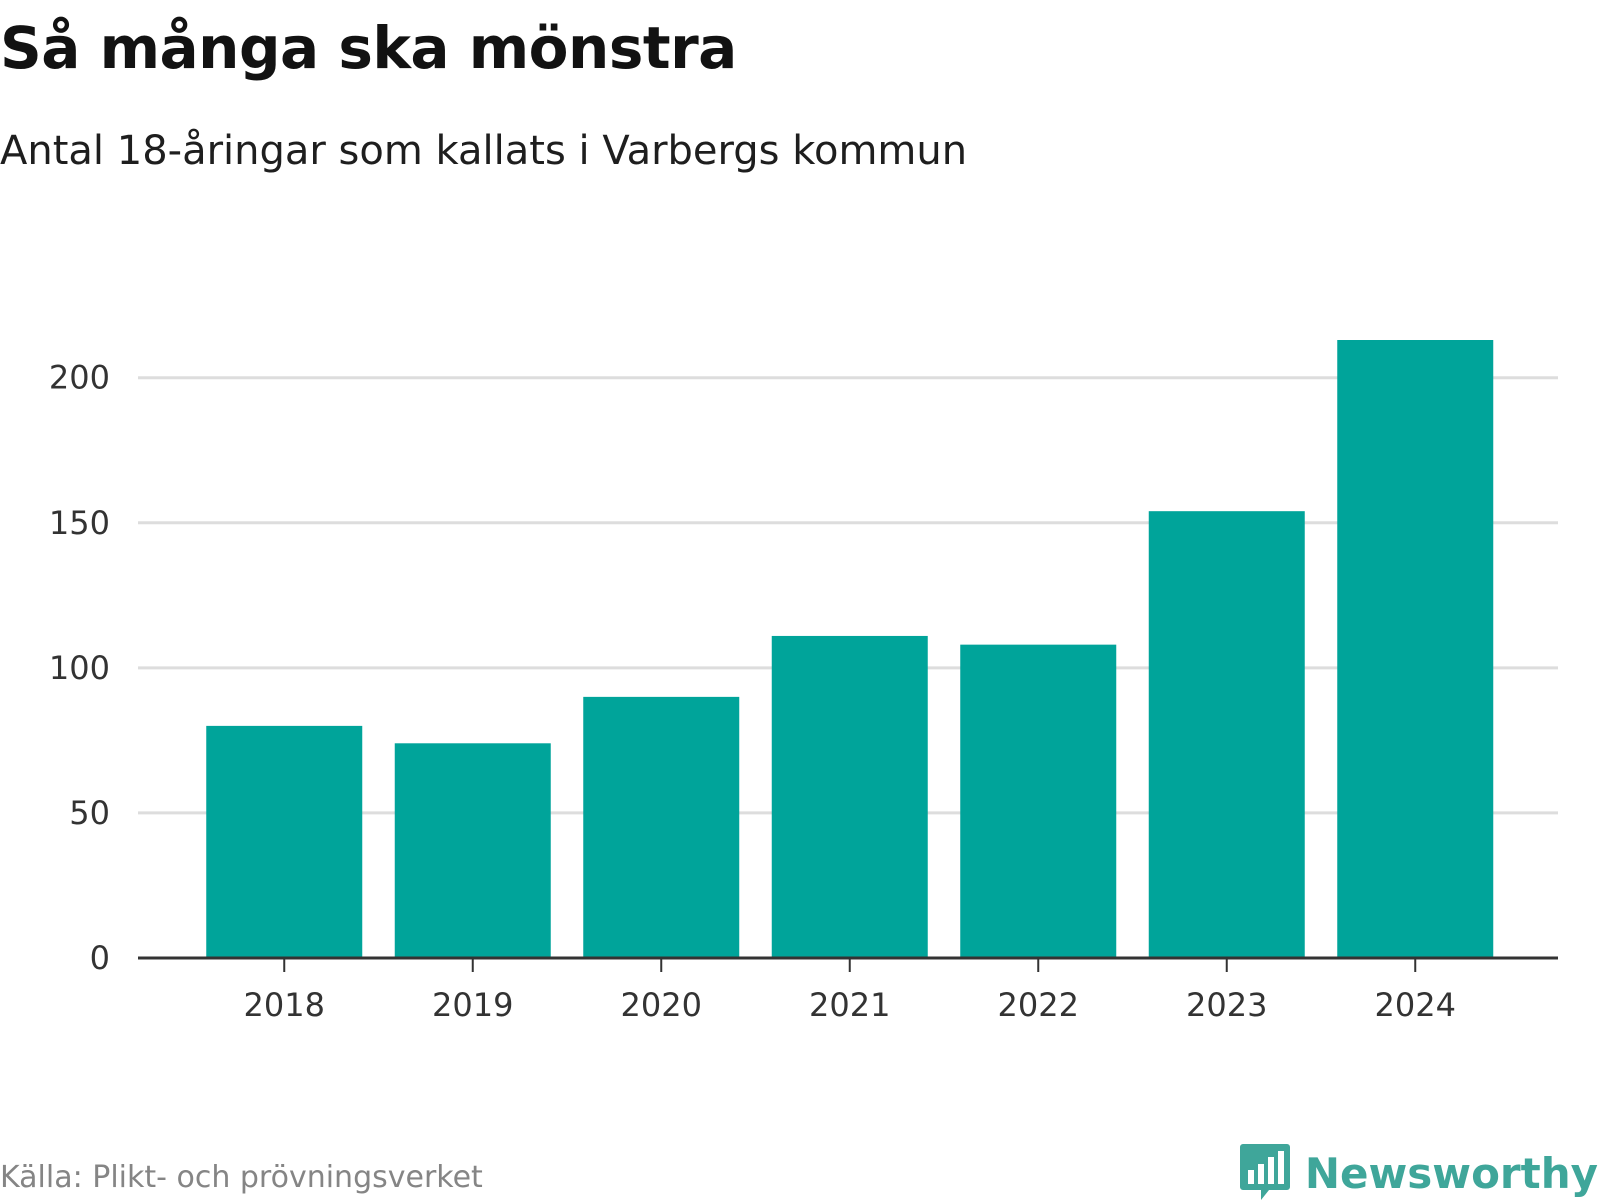 The width and height of the screenshot is (1600, 1204). Describe the element at coordinates (100, 958) in the screenshot. I see `y-tick-label-0: 0` at that location.